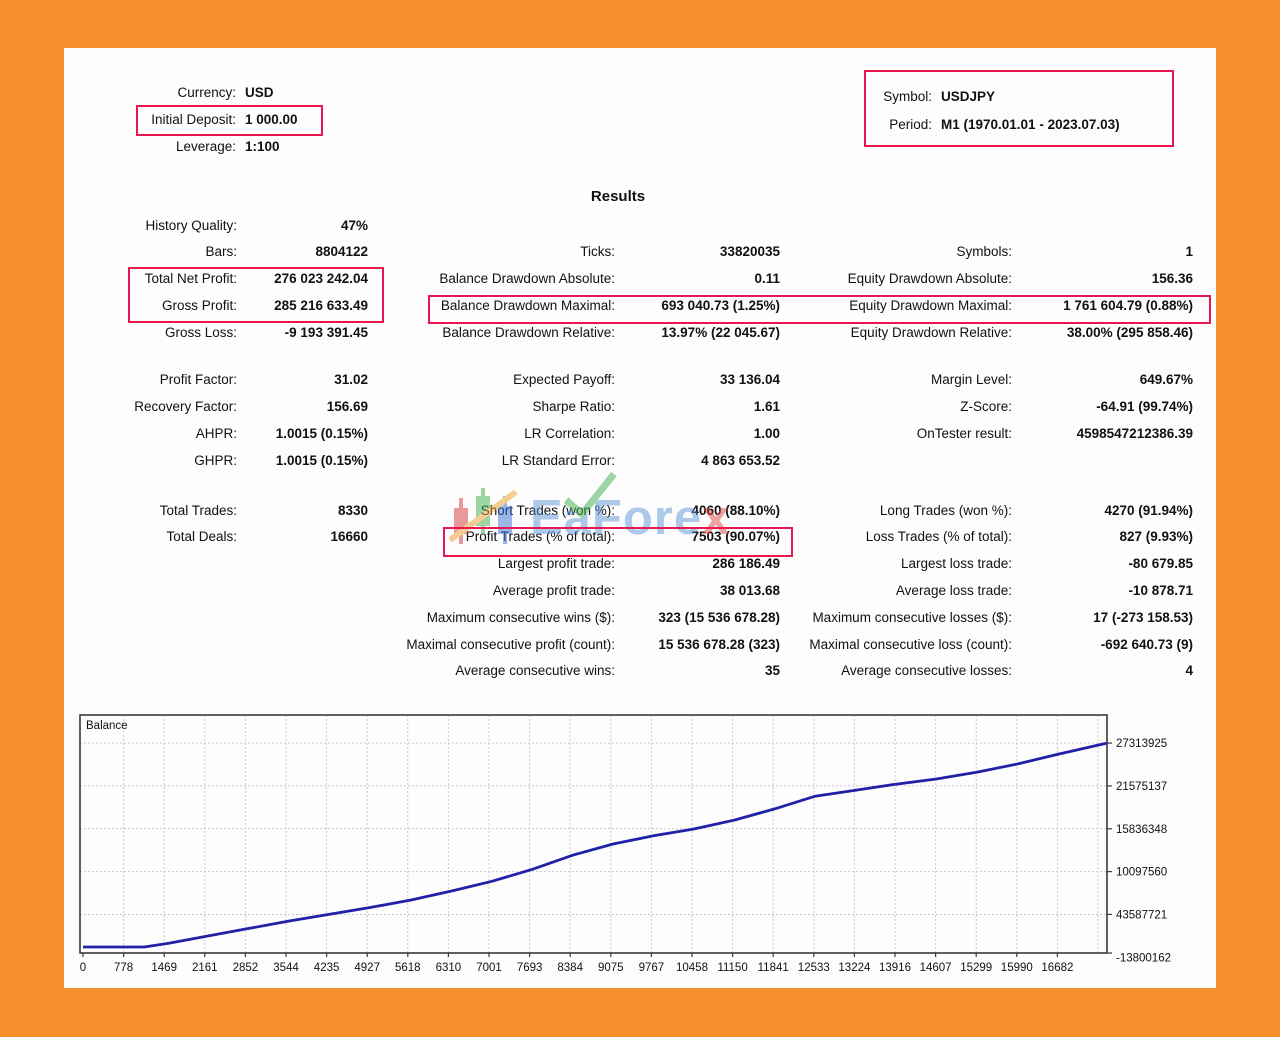  Describe the element at coordinates (528, 332) in the screenshot. I see `stat-label: Balance Drawdown Relative:` at that location.